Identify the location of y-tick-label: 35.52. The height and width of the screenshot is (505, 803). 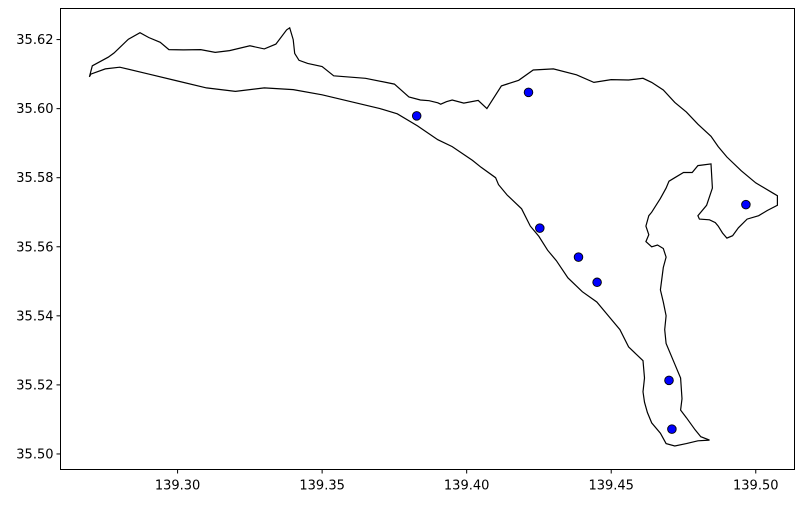
(34, 385).